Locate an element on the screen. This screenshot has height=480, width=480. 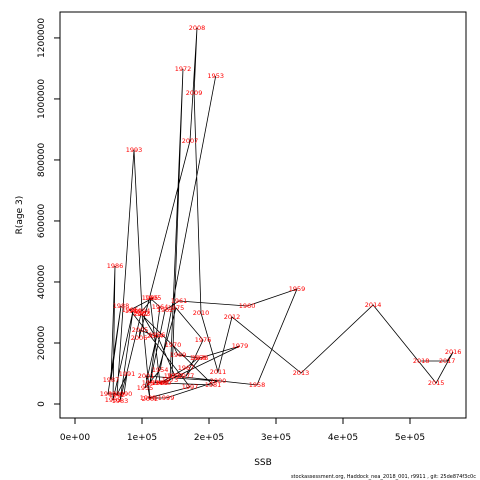
year-label: 1974 is located at coordinates (155, 383).